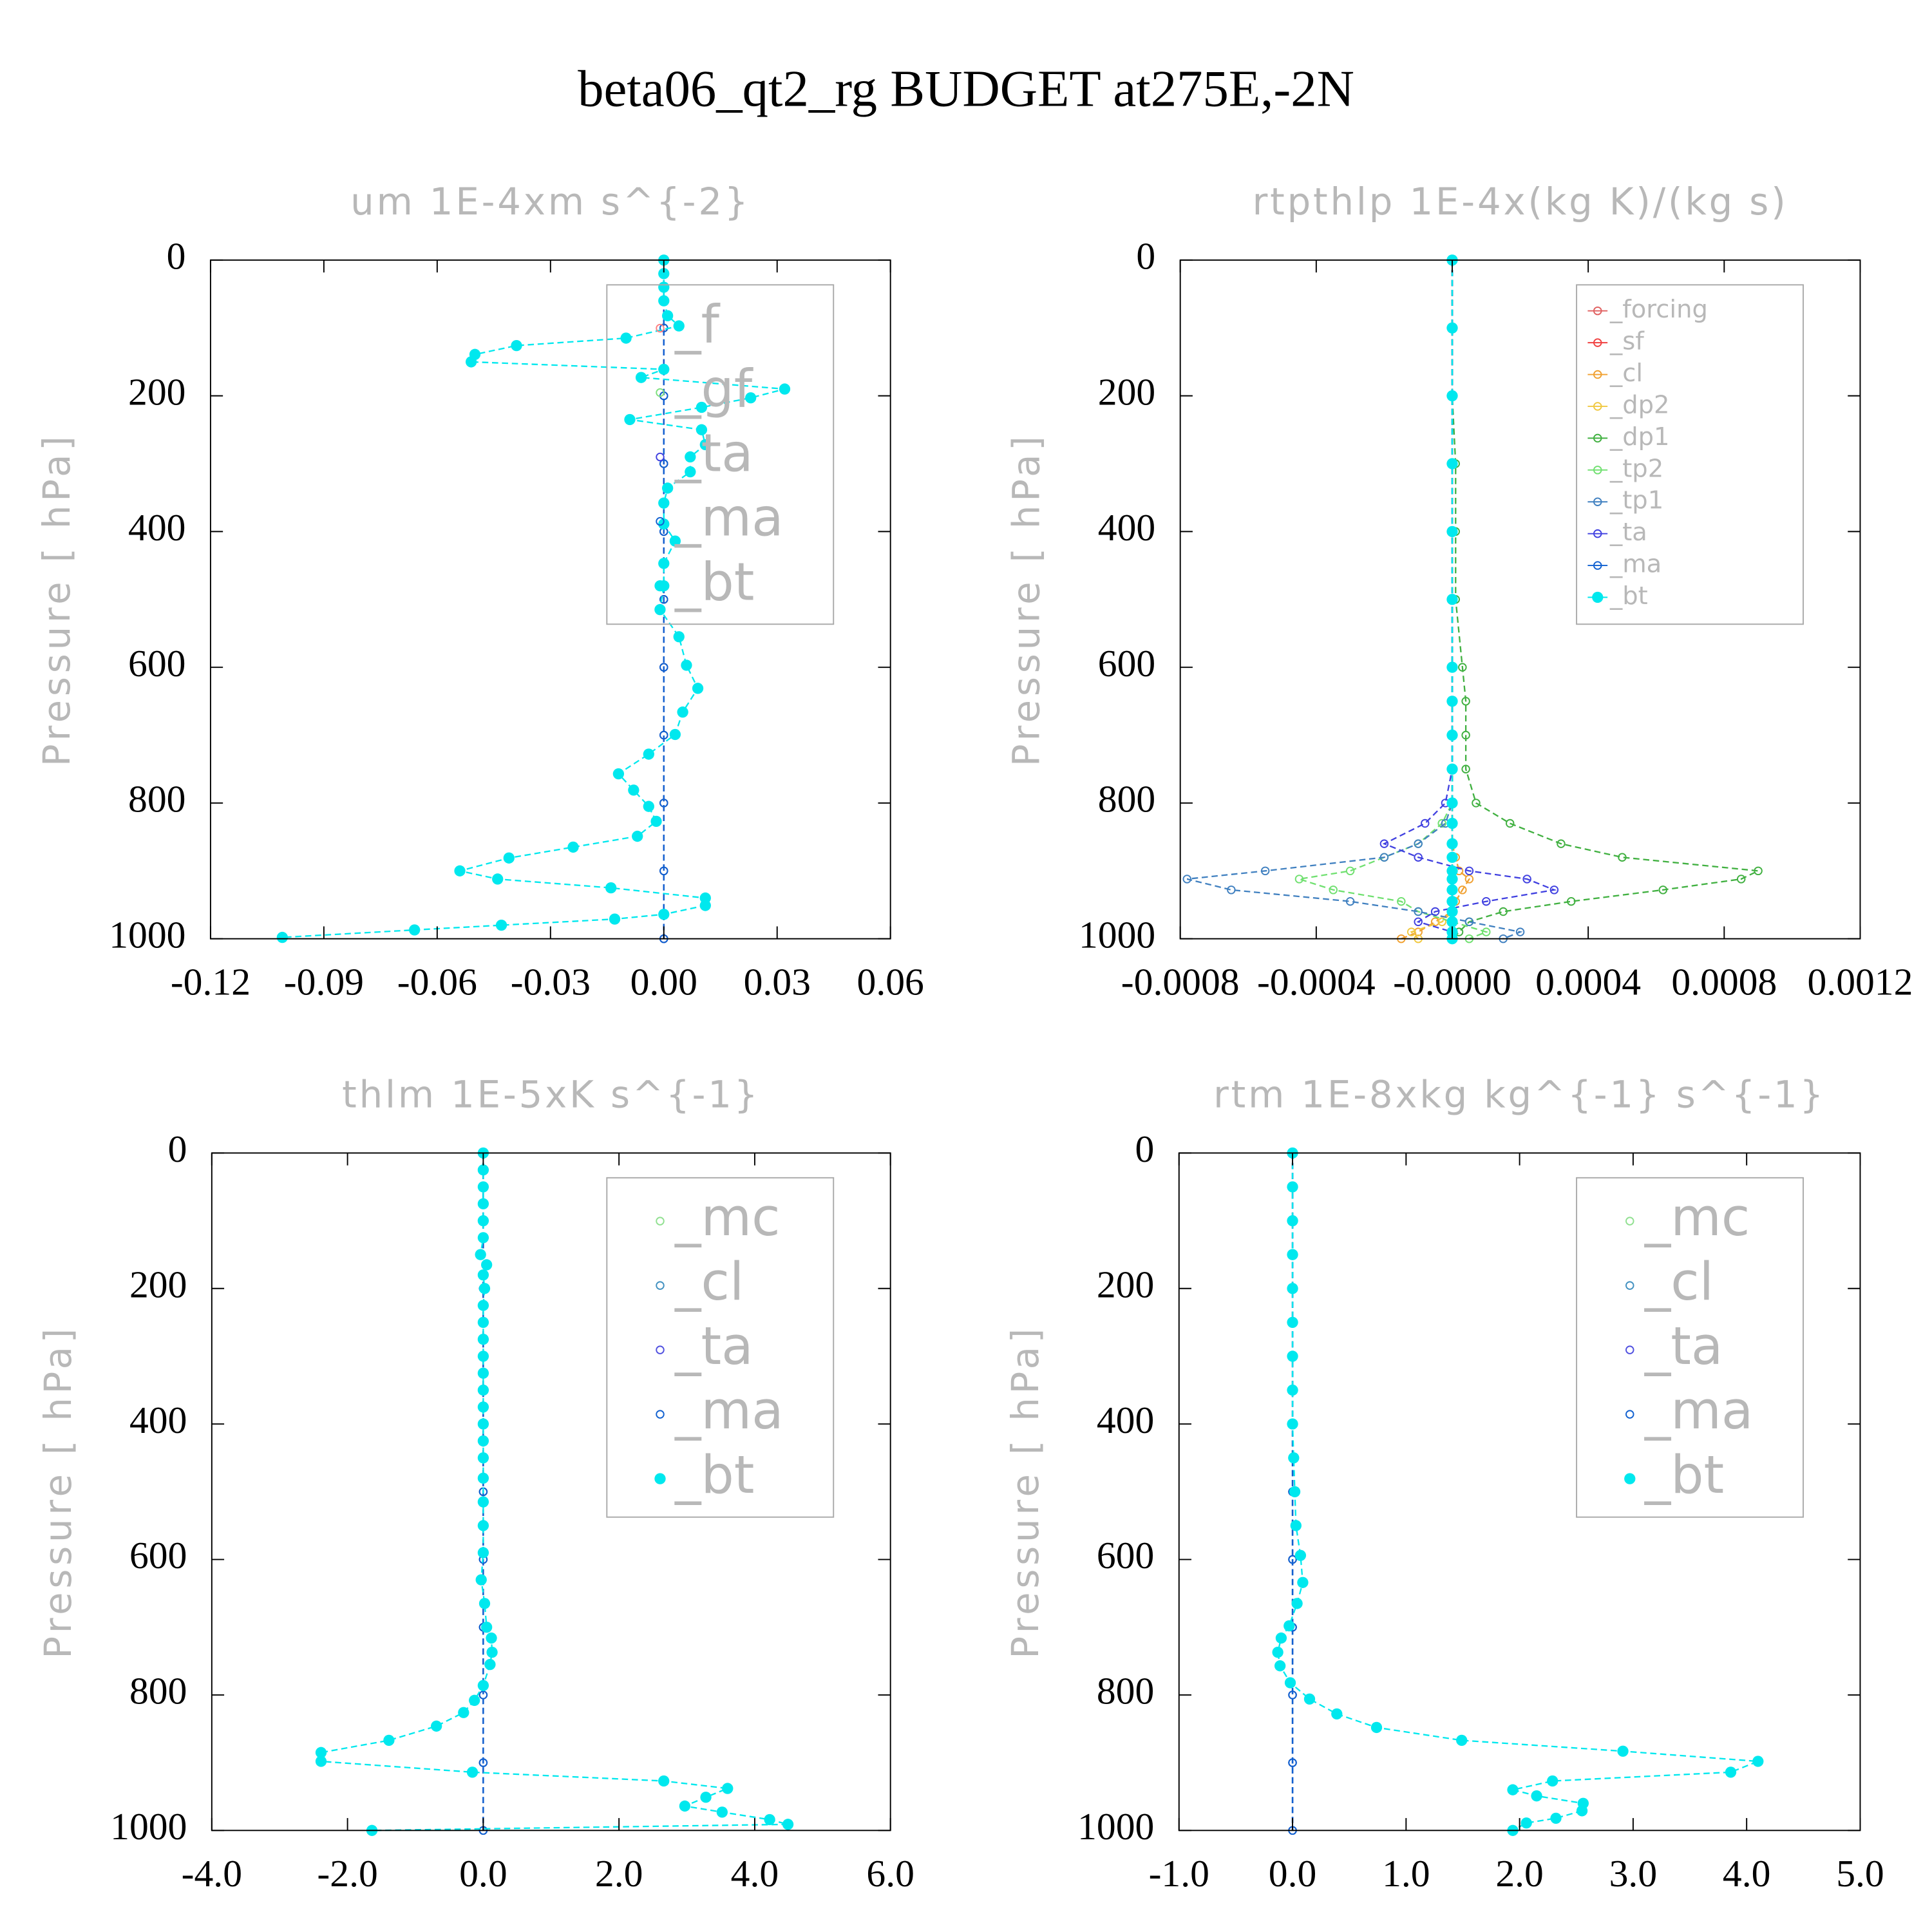 The height and width of the screenshot is (1932, 1932). I want to click on panel-title: rtm 1E-8xkg kg^{-1} s^{-1}, so click(1519, 1094).